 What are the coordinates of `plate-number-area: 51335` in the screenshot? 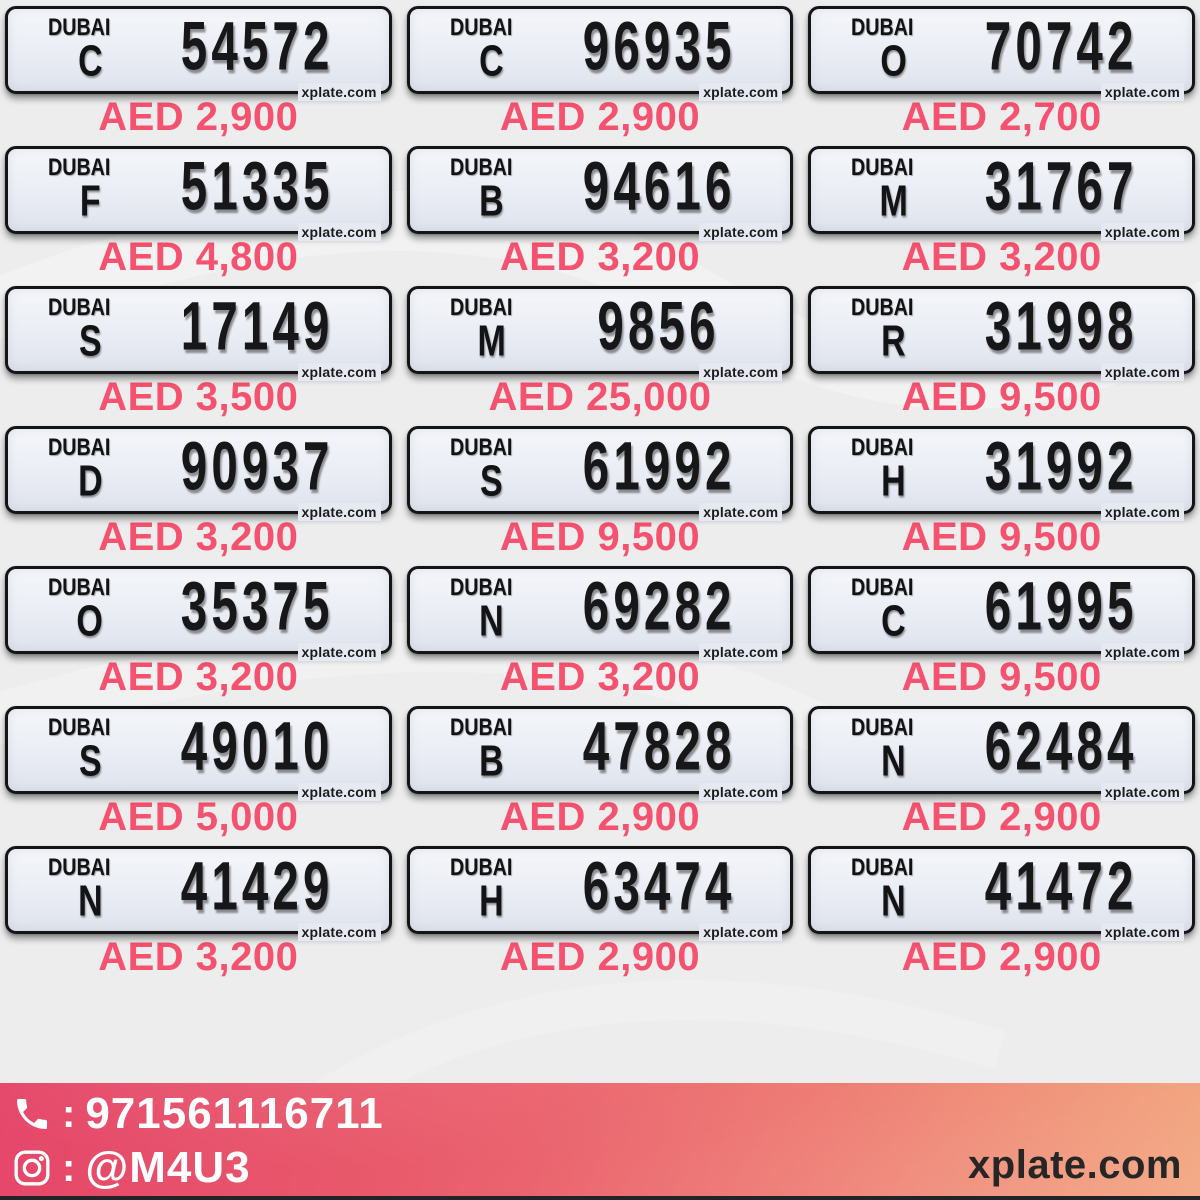 It's located at (257, 186).